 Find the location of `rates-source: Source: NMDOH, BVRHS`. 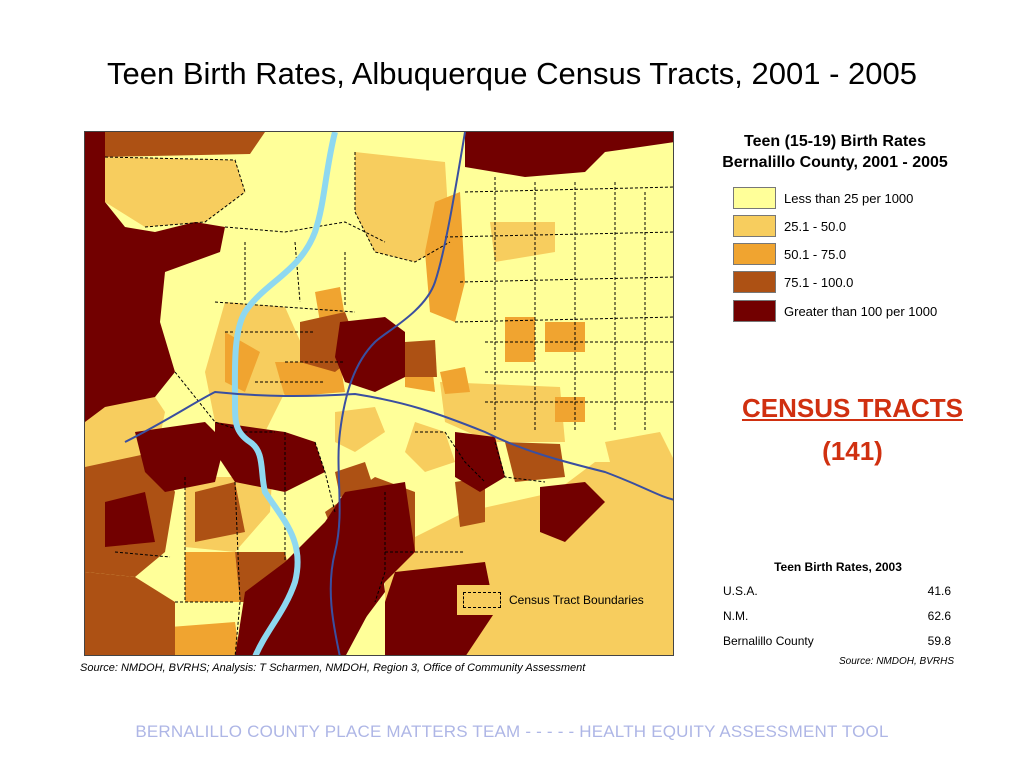

rates-source: Source: NMDOH, BVRHS is located at coordinates (896, 661).